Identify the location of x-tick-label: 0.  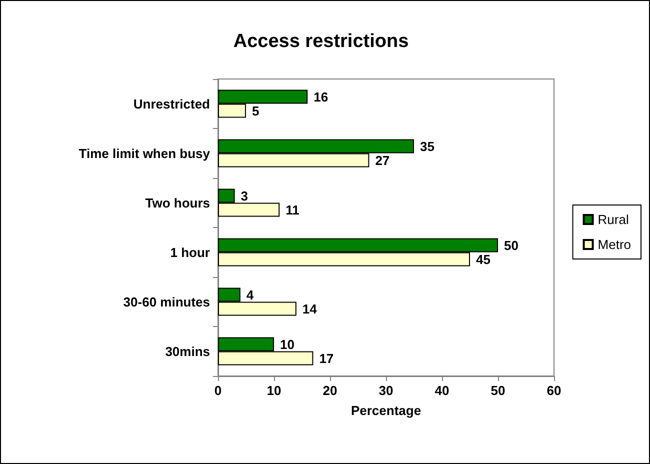
(218, 390).